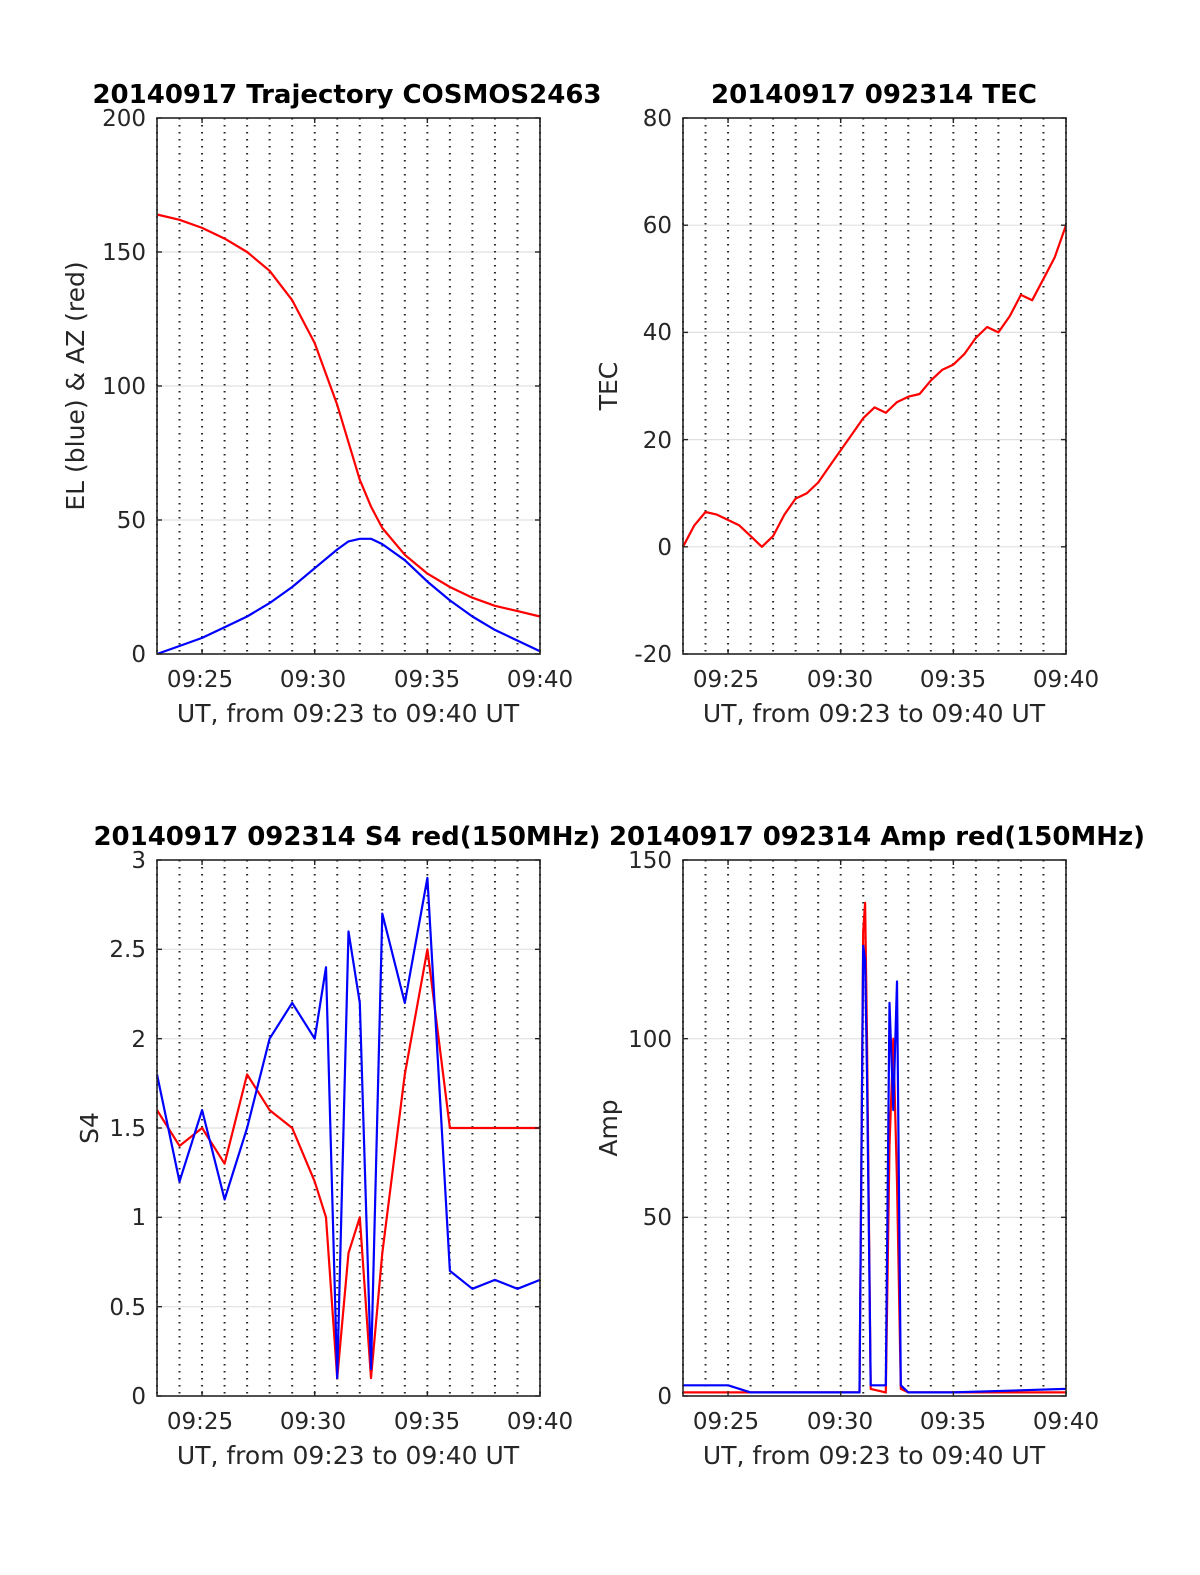 This screenshot has height=1575, width=1200. What do you see at coordinates (124, 119) in the screenshot?
I see `y-tick-label: 200` at bounding box center [124, 119].